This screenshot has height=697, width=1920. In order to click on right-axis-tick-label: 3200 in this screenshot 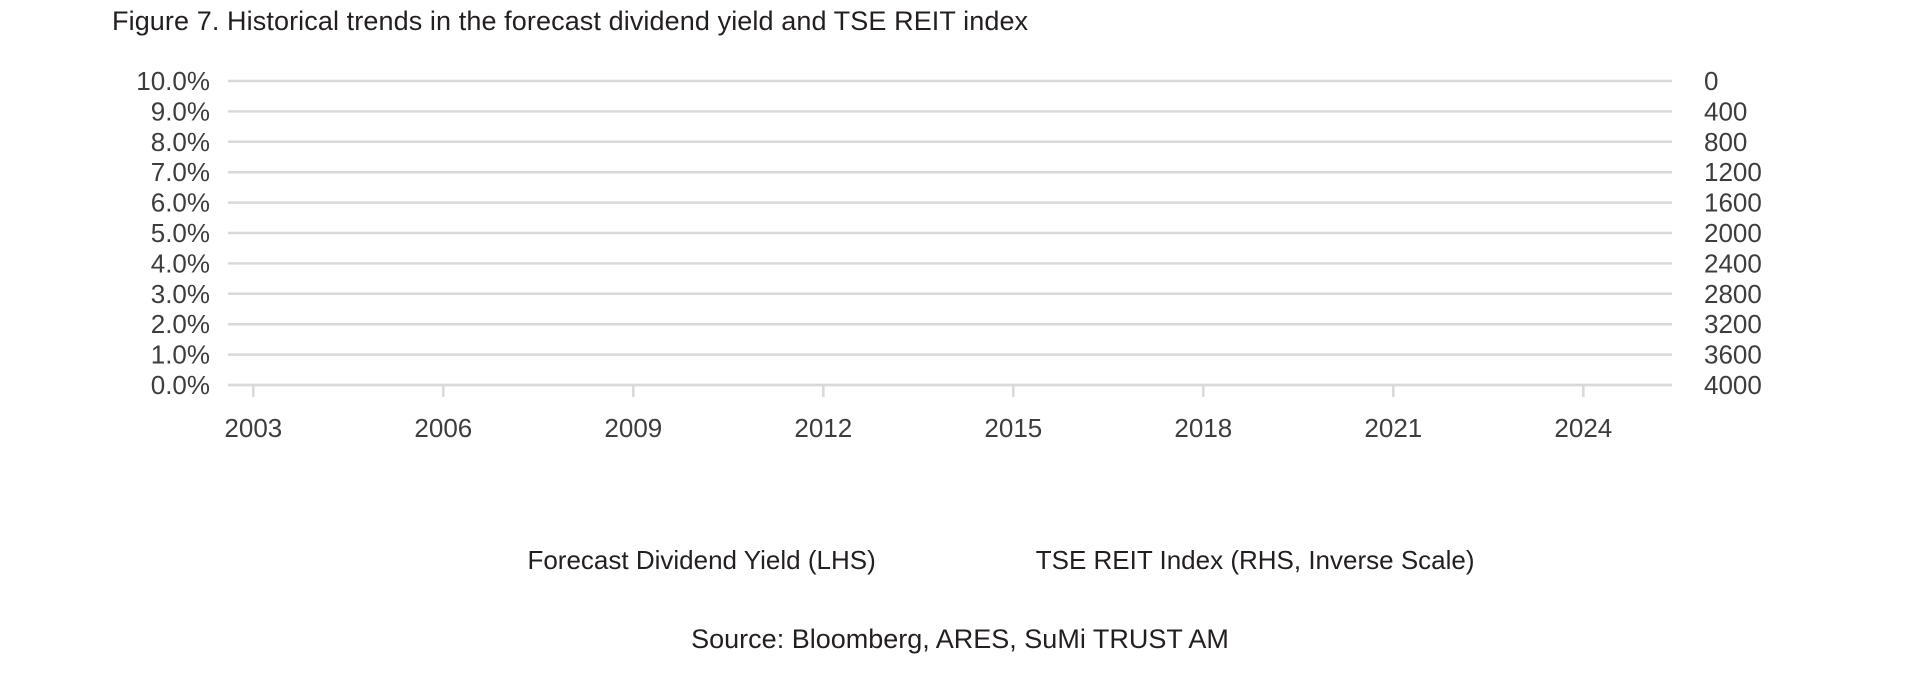, I will do `click(1733, 324)`.